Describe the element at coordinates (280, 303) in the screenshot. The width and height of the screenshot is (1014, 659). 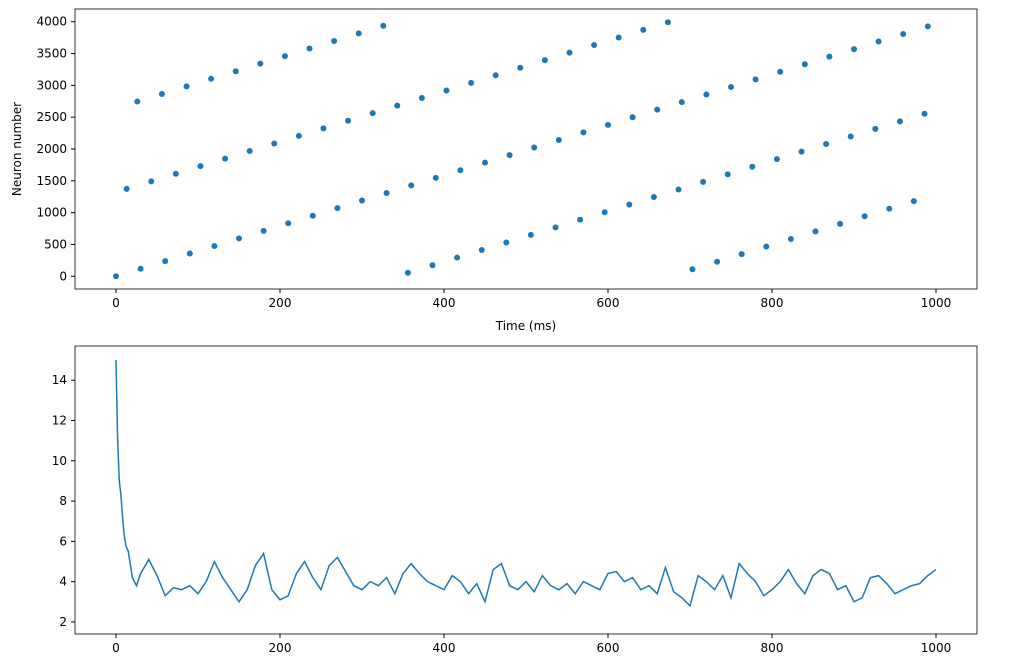
I see `x-tick-label: 200` at that location.